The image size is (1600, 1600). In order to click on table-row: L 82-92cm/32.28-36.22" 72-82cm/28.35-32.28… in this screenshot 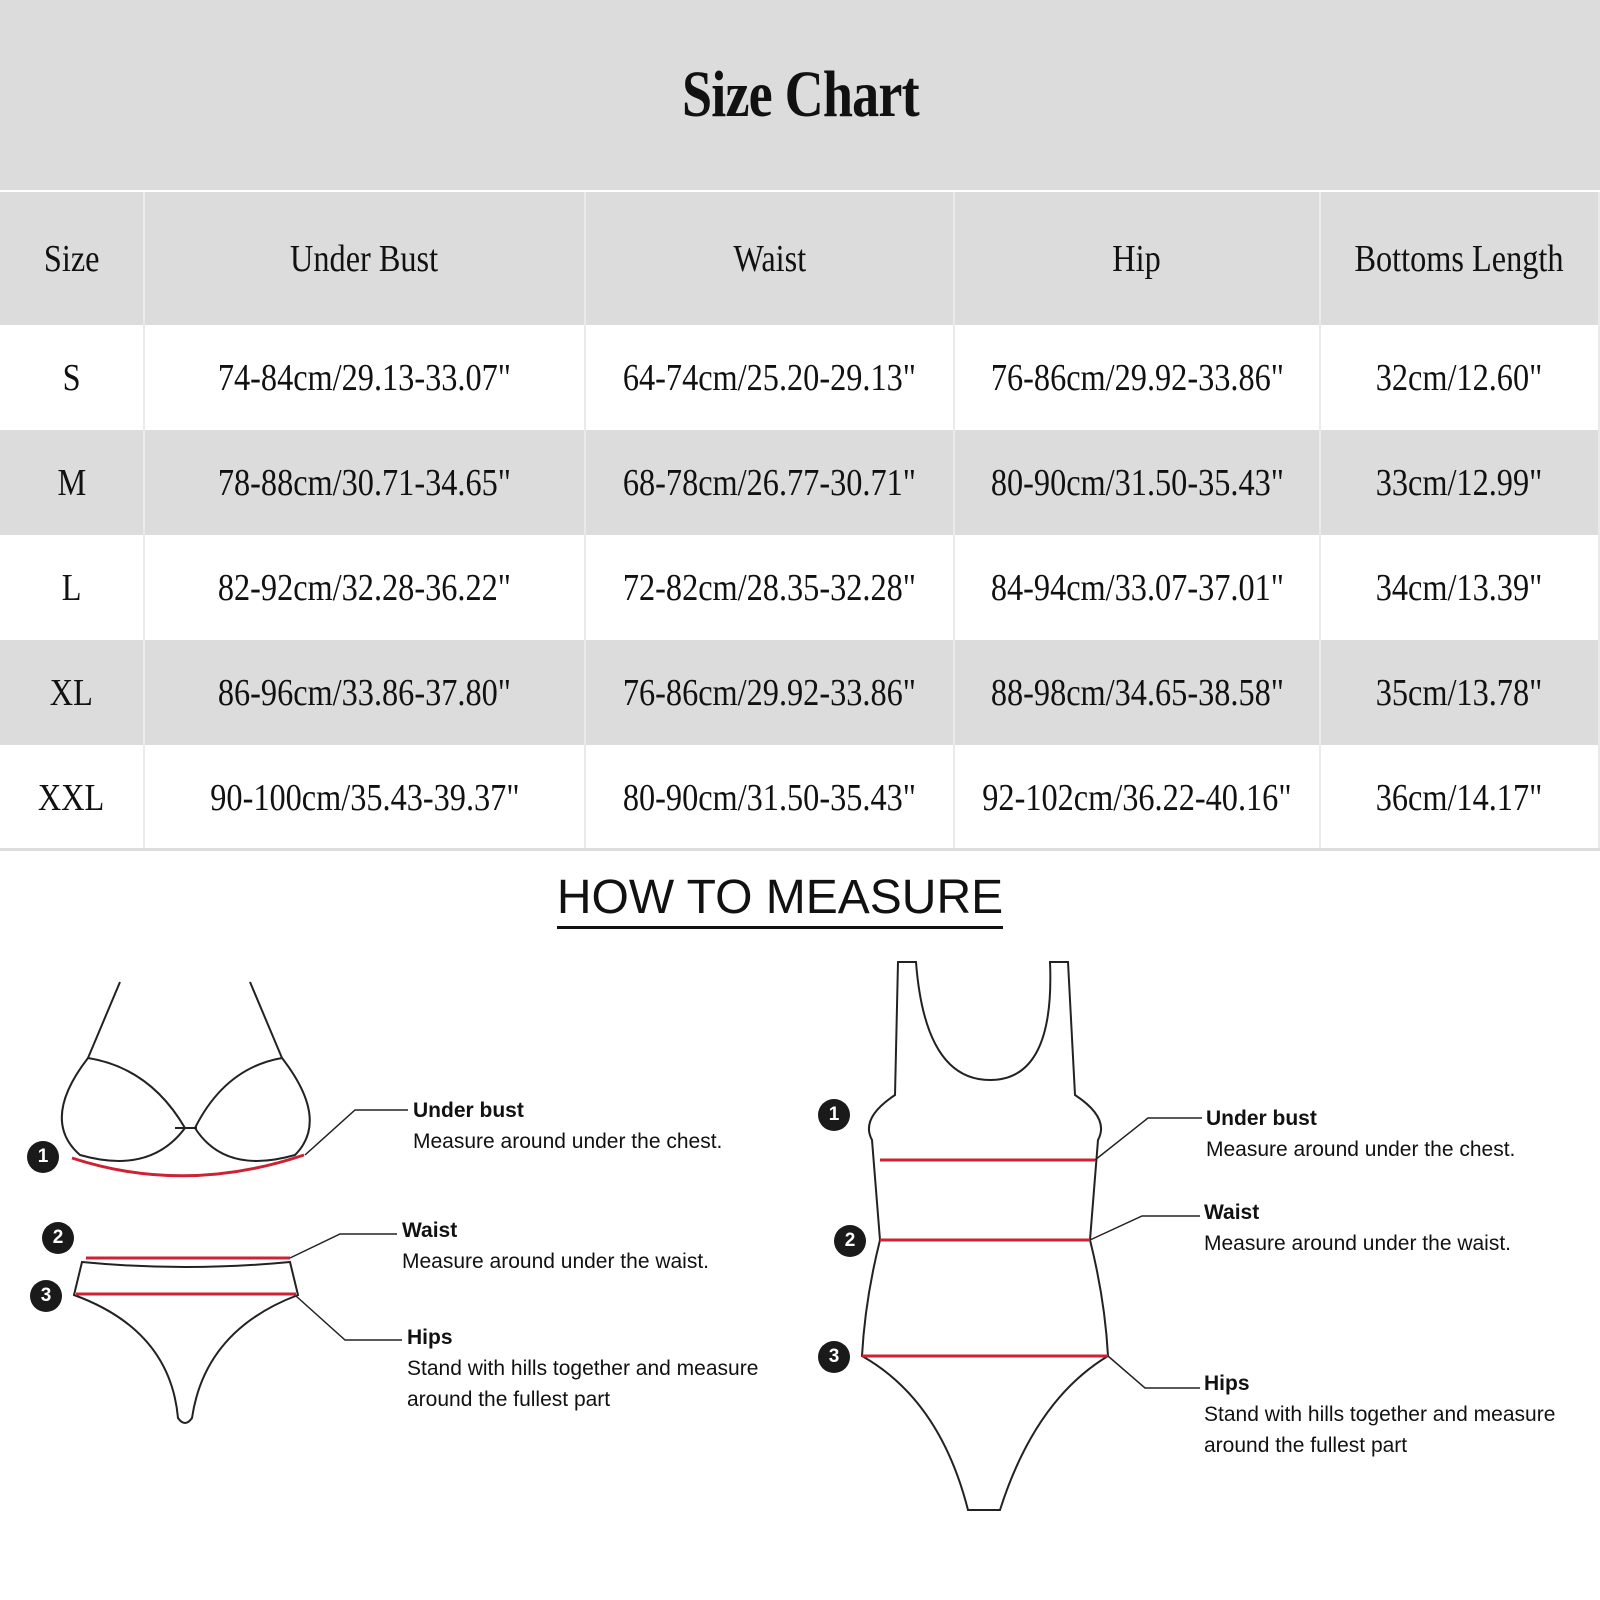, I will do `click(800, 587)`.